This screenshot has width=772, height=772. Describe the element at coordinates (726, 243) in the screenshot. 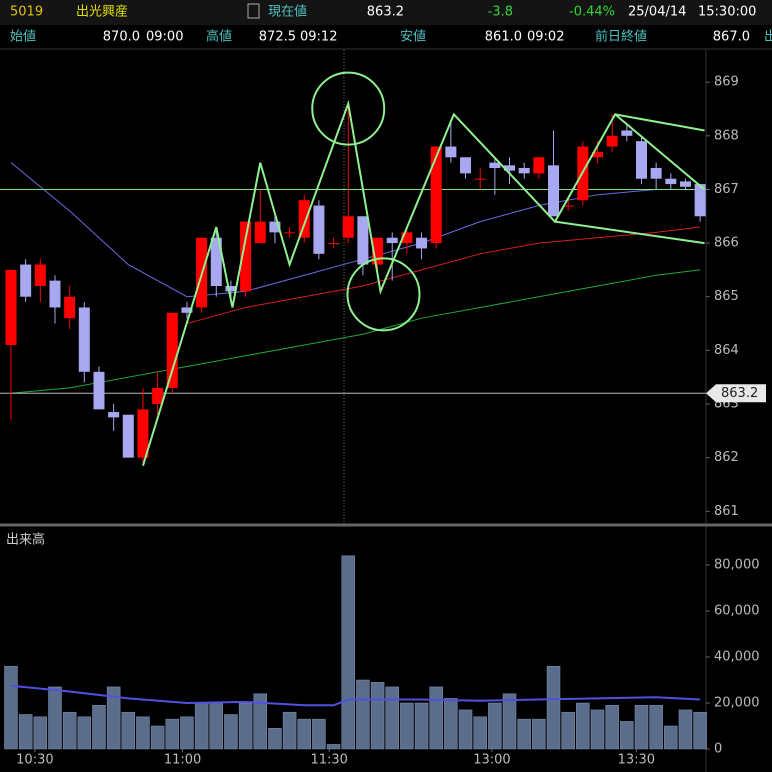

I see `y-tick-label: 866` at that location.